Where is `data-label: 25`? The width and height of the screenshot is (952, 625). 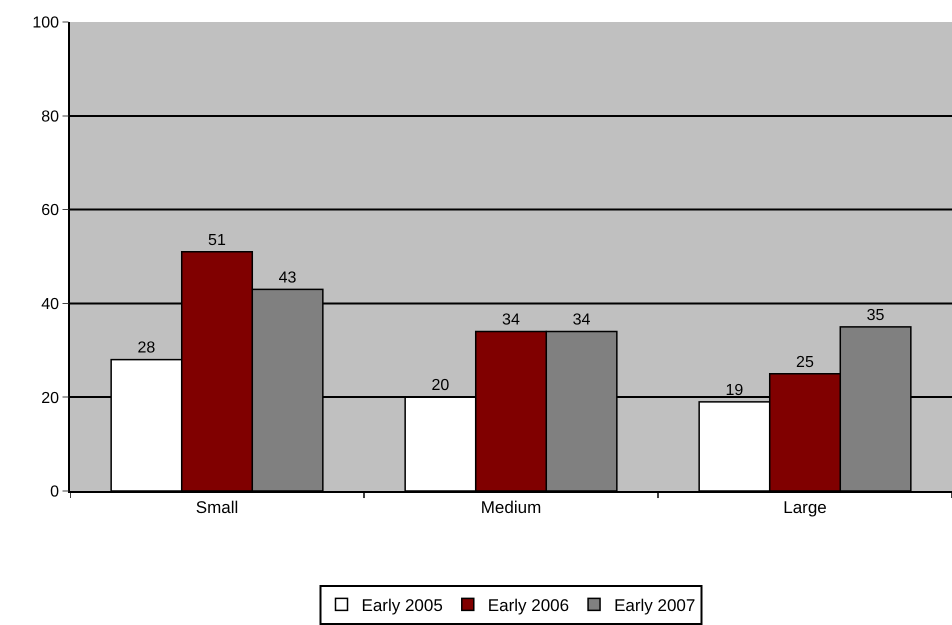 data-label: 25 is located at coordinates (805, 362).